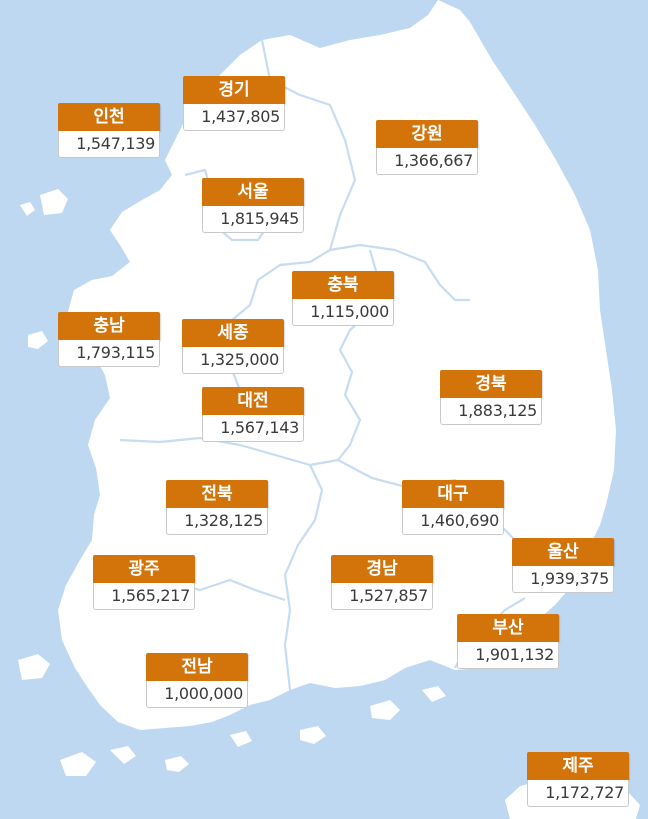 The image size is (648, 819). What do you see at coordinates (233, 360) in the screenshot?
I see `region-value: 1,325,000` at bounding box center [233, 360].